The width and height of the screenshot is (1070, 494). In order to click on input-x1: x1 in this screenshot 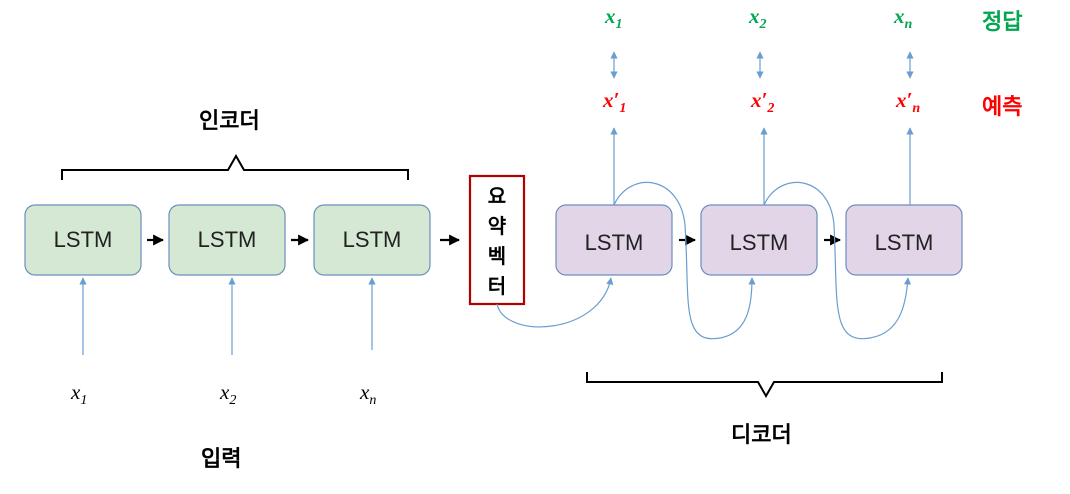, I will do `click(79, 394)`.